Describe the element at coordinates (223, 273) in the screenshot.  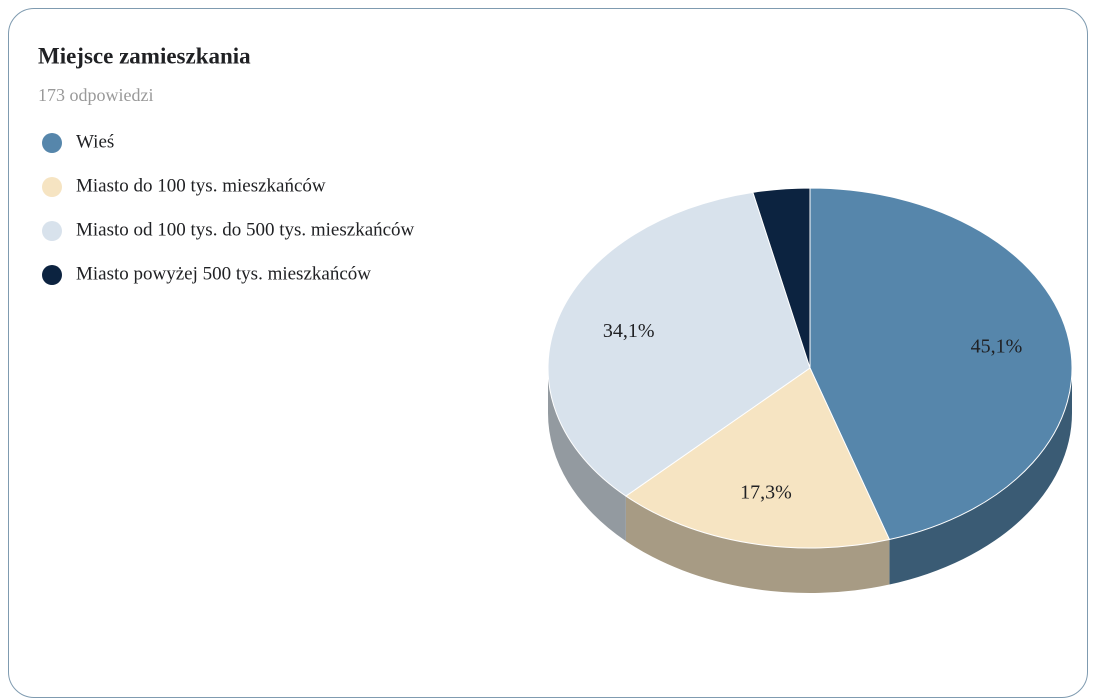
I see `legend-label: Miasto powyżej 500 tys. mieszkańców` at that location.